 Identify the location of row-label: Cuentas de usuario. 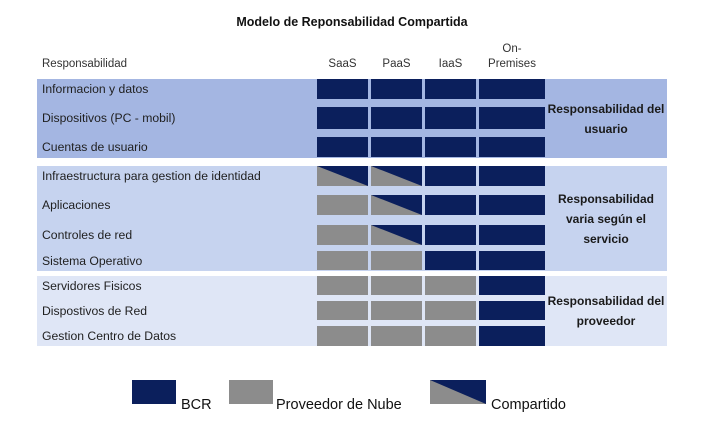
(95, 147).